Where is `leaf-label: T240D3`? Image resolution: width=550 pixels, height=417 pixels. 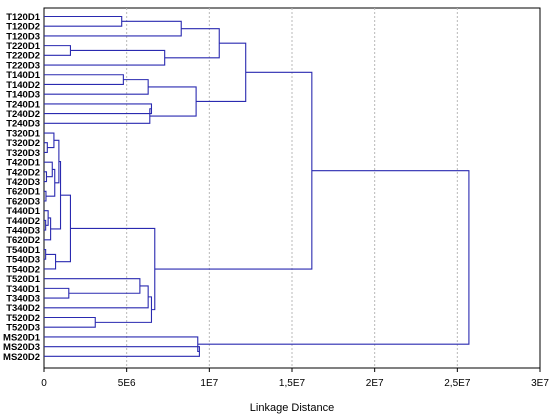
leaf-label: T240D3 is located at coordinates (23, 124).